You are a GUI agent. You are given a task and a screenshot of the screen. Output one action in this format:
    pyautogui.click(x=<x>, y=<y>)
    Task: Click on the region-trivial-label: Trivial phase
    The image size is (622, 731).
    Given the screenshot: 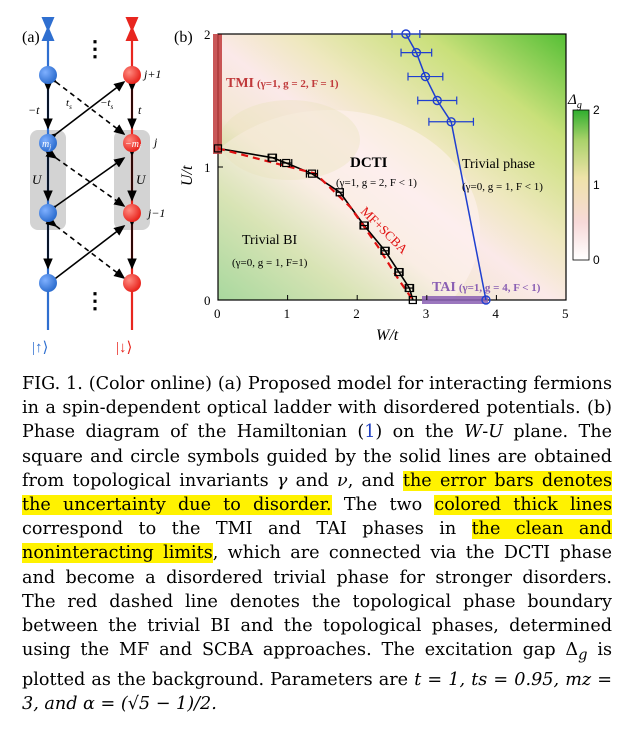 What is the action you would take?
    pyautogui.click(x=498, y=164)
    